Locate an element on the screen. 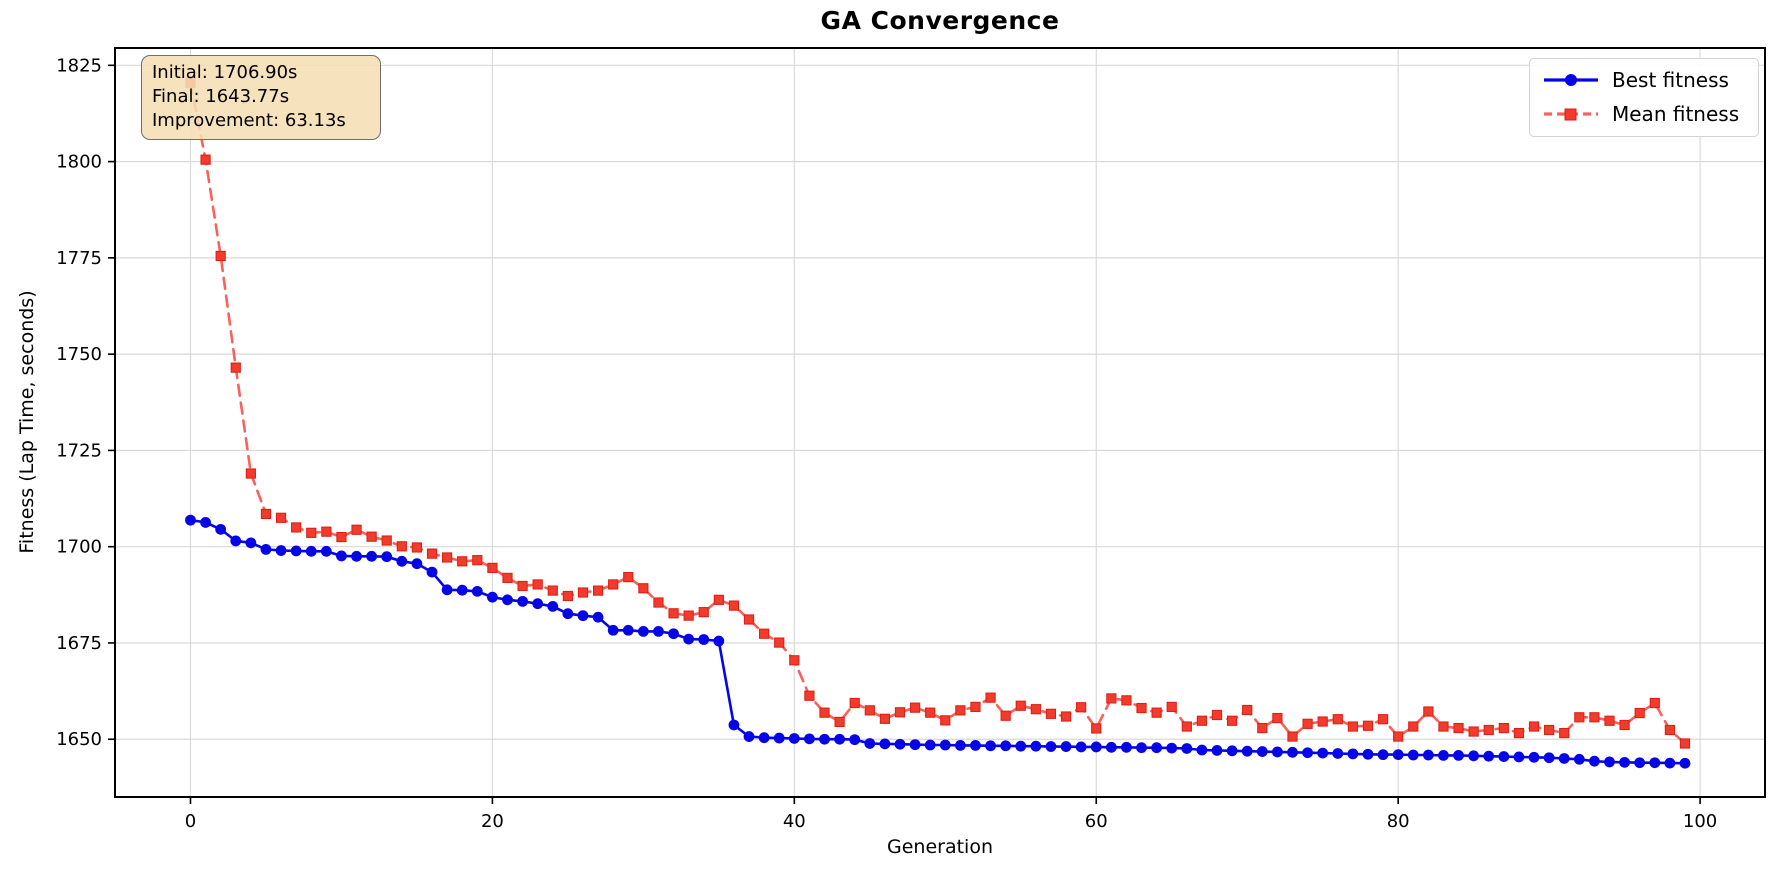  legend-item-best-fitness: Best fitness is located at coordinates (1644, 80).